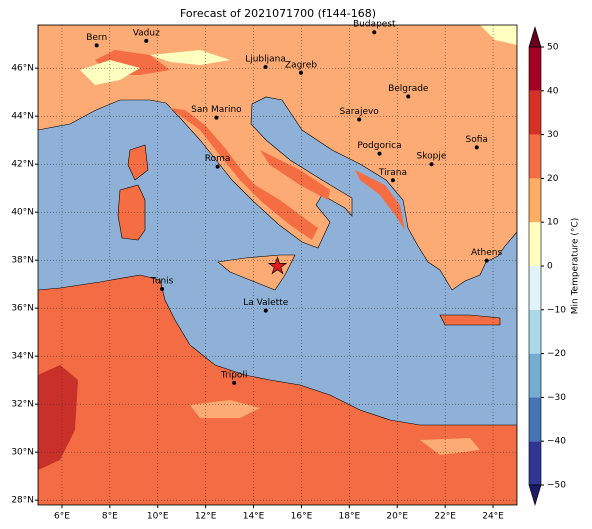 The width and height of the screenshot is (592, 529). What do you see at coordinates (254, 517) in the screenshot?
I see `x-tick-label: 14°E` at bounding box center [254, 517].